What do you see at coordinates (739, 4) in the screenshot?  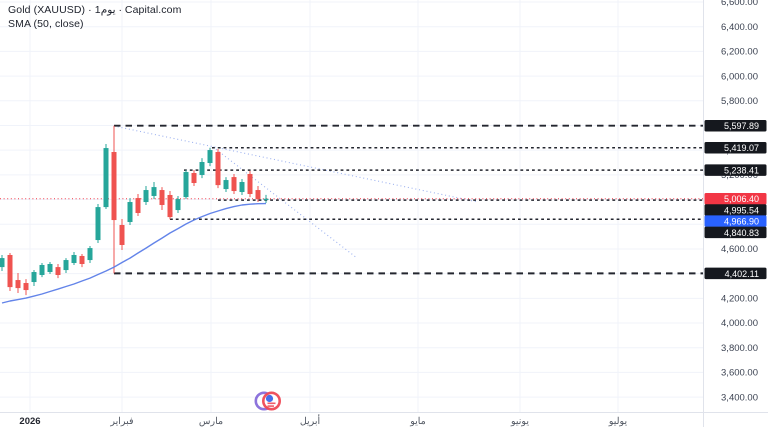 I see `price-tick-label: 6,600.00` at bounding box center [739, 4].